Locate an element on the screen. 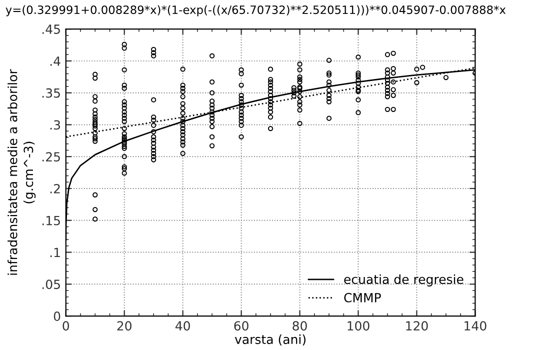 This screenshot has height=350, width=540. y-tick-label: .05 is located at coordinates (51, 285).